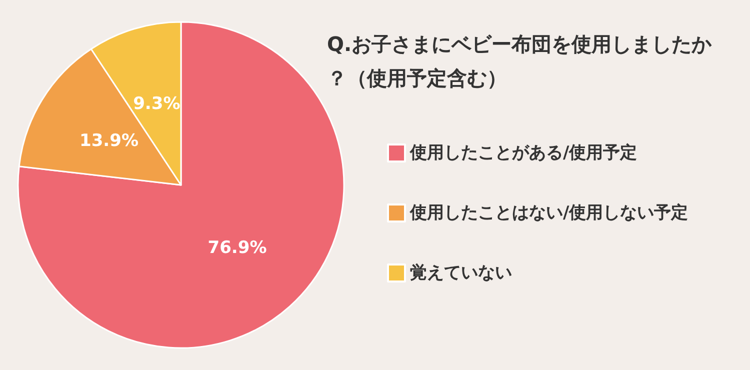  What do you see at coordinates (237, 248) in the screenshot?
I see `data-label: 76.9%` at bounding box center [237, 248].